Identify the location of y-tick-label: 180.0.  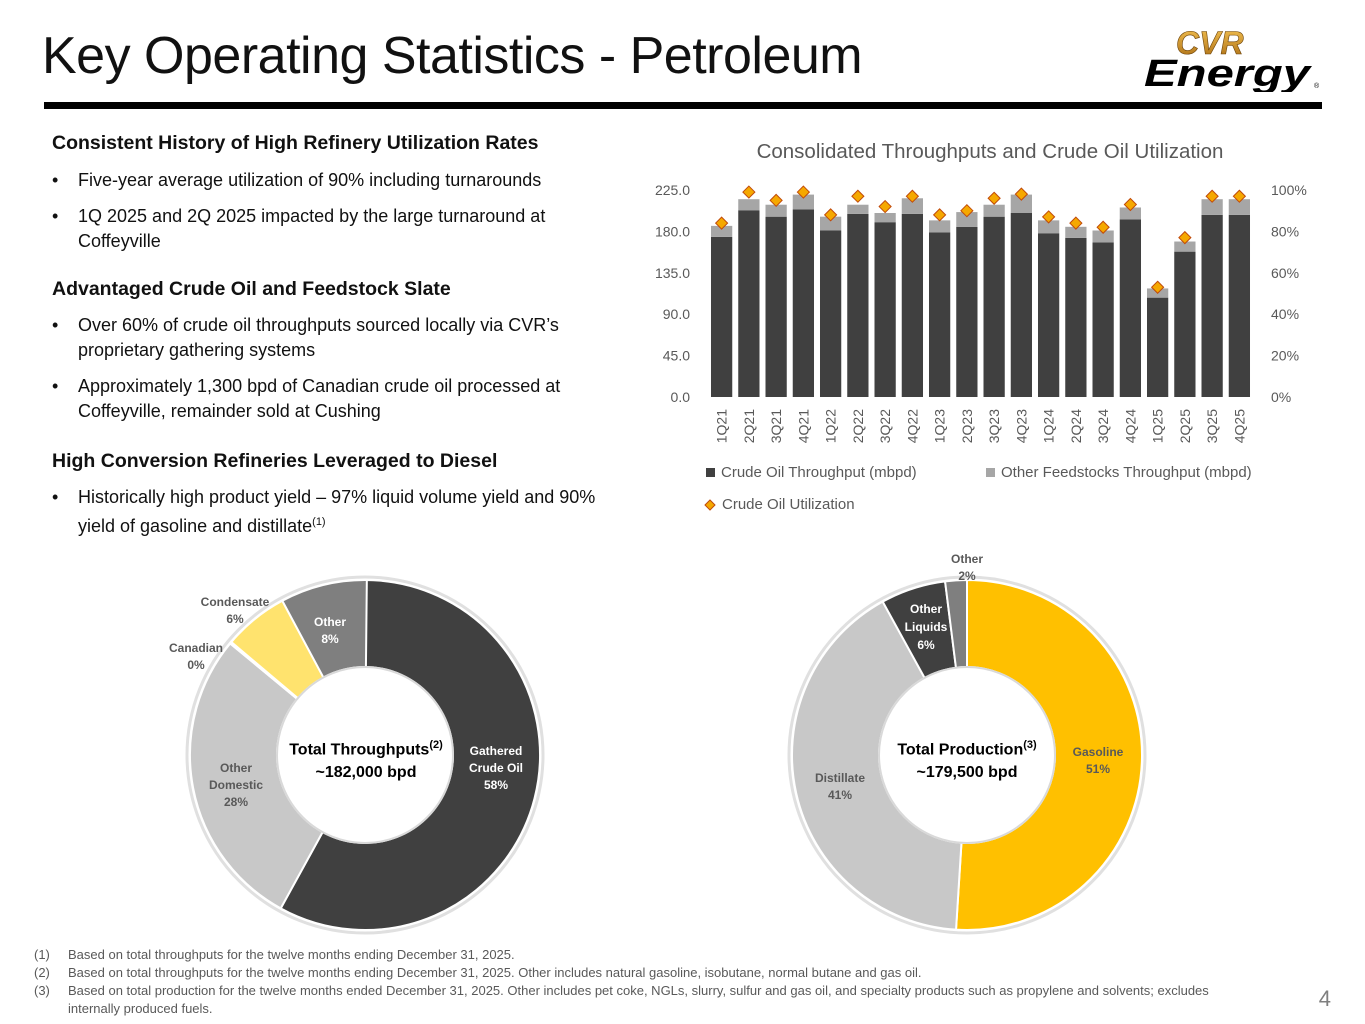
(672, 231).